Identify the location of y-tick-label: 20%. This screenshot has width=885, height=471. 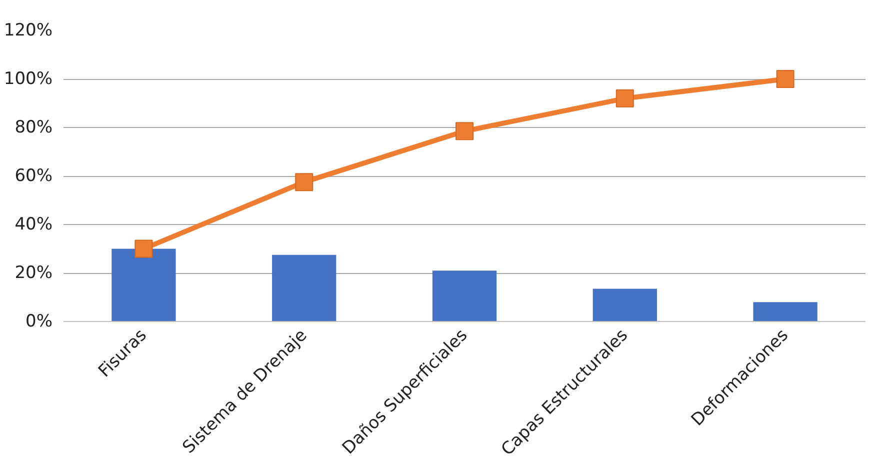
(33, 273).